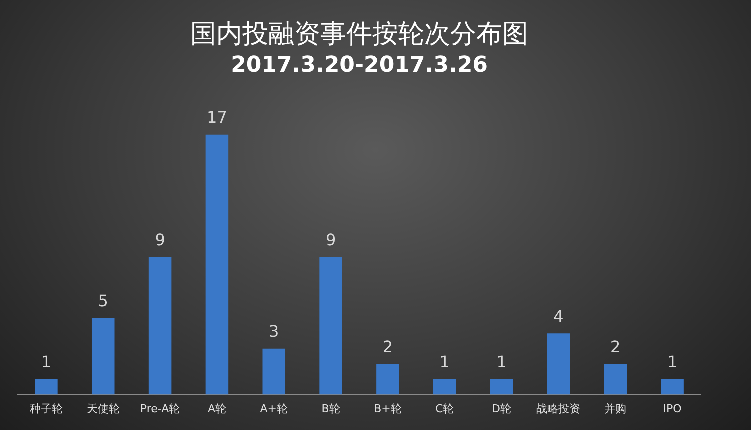  Describe the element at coordinates (445, 409) in the screenshot. I see `x-tick-label: C轮` at that location.